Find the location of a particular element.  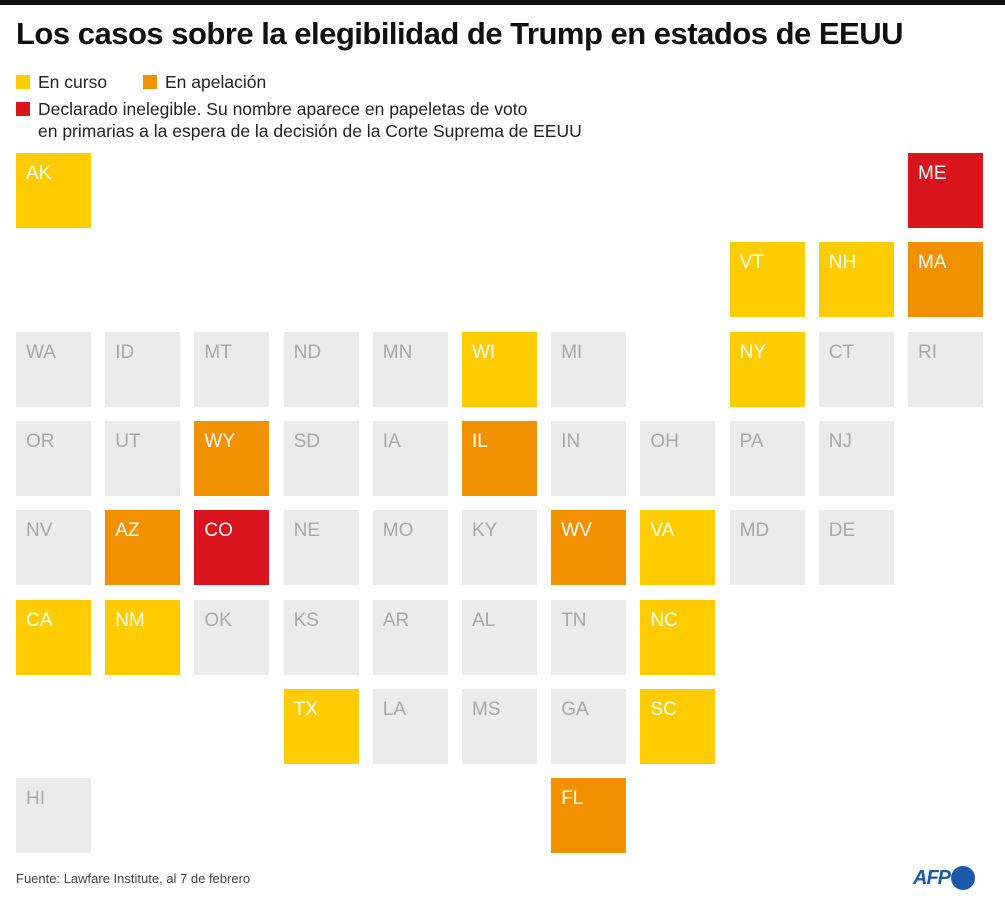

state-tile-va: VA is located at coordinates (678, 548).